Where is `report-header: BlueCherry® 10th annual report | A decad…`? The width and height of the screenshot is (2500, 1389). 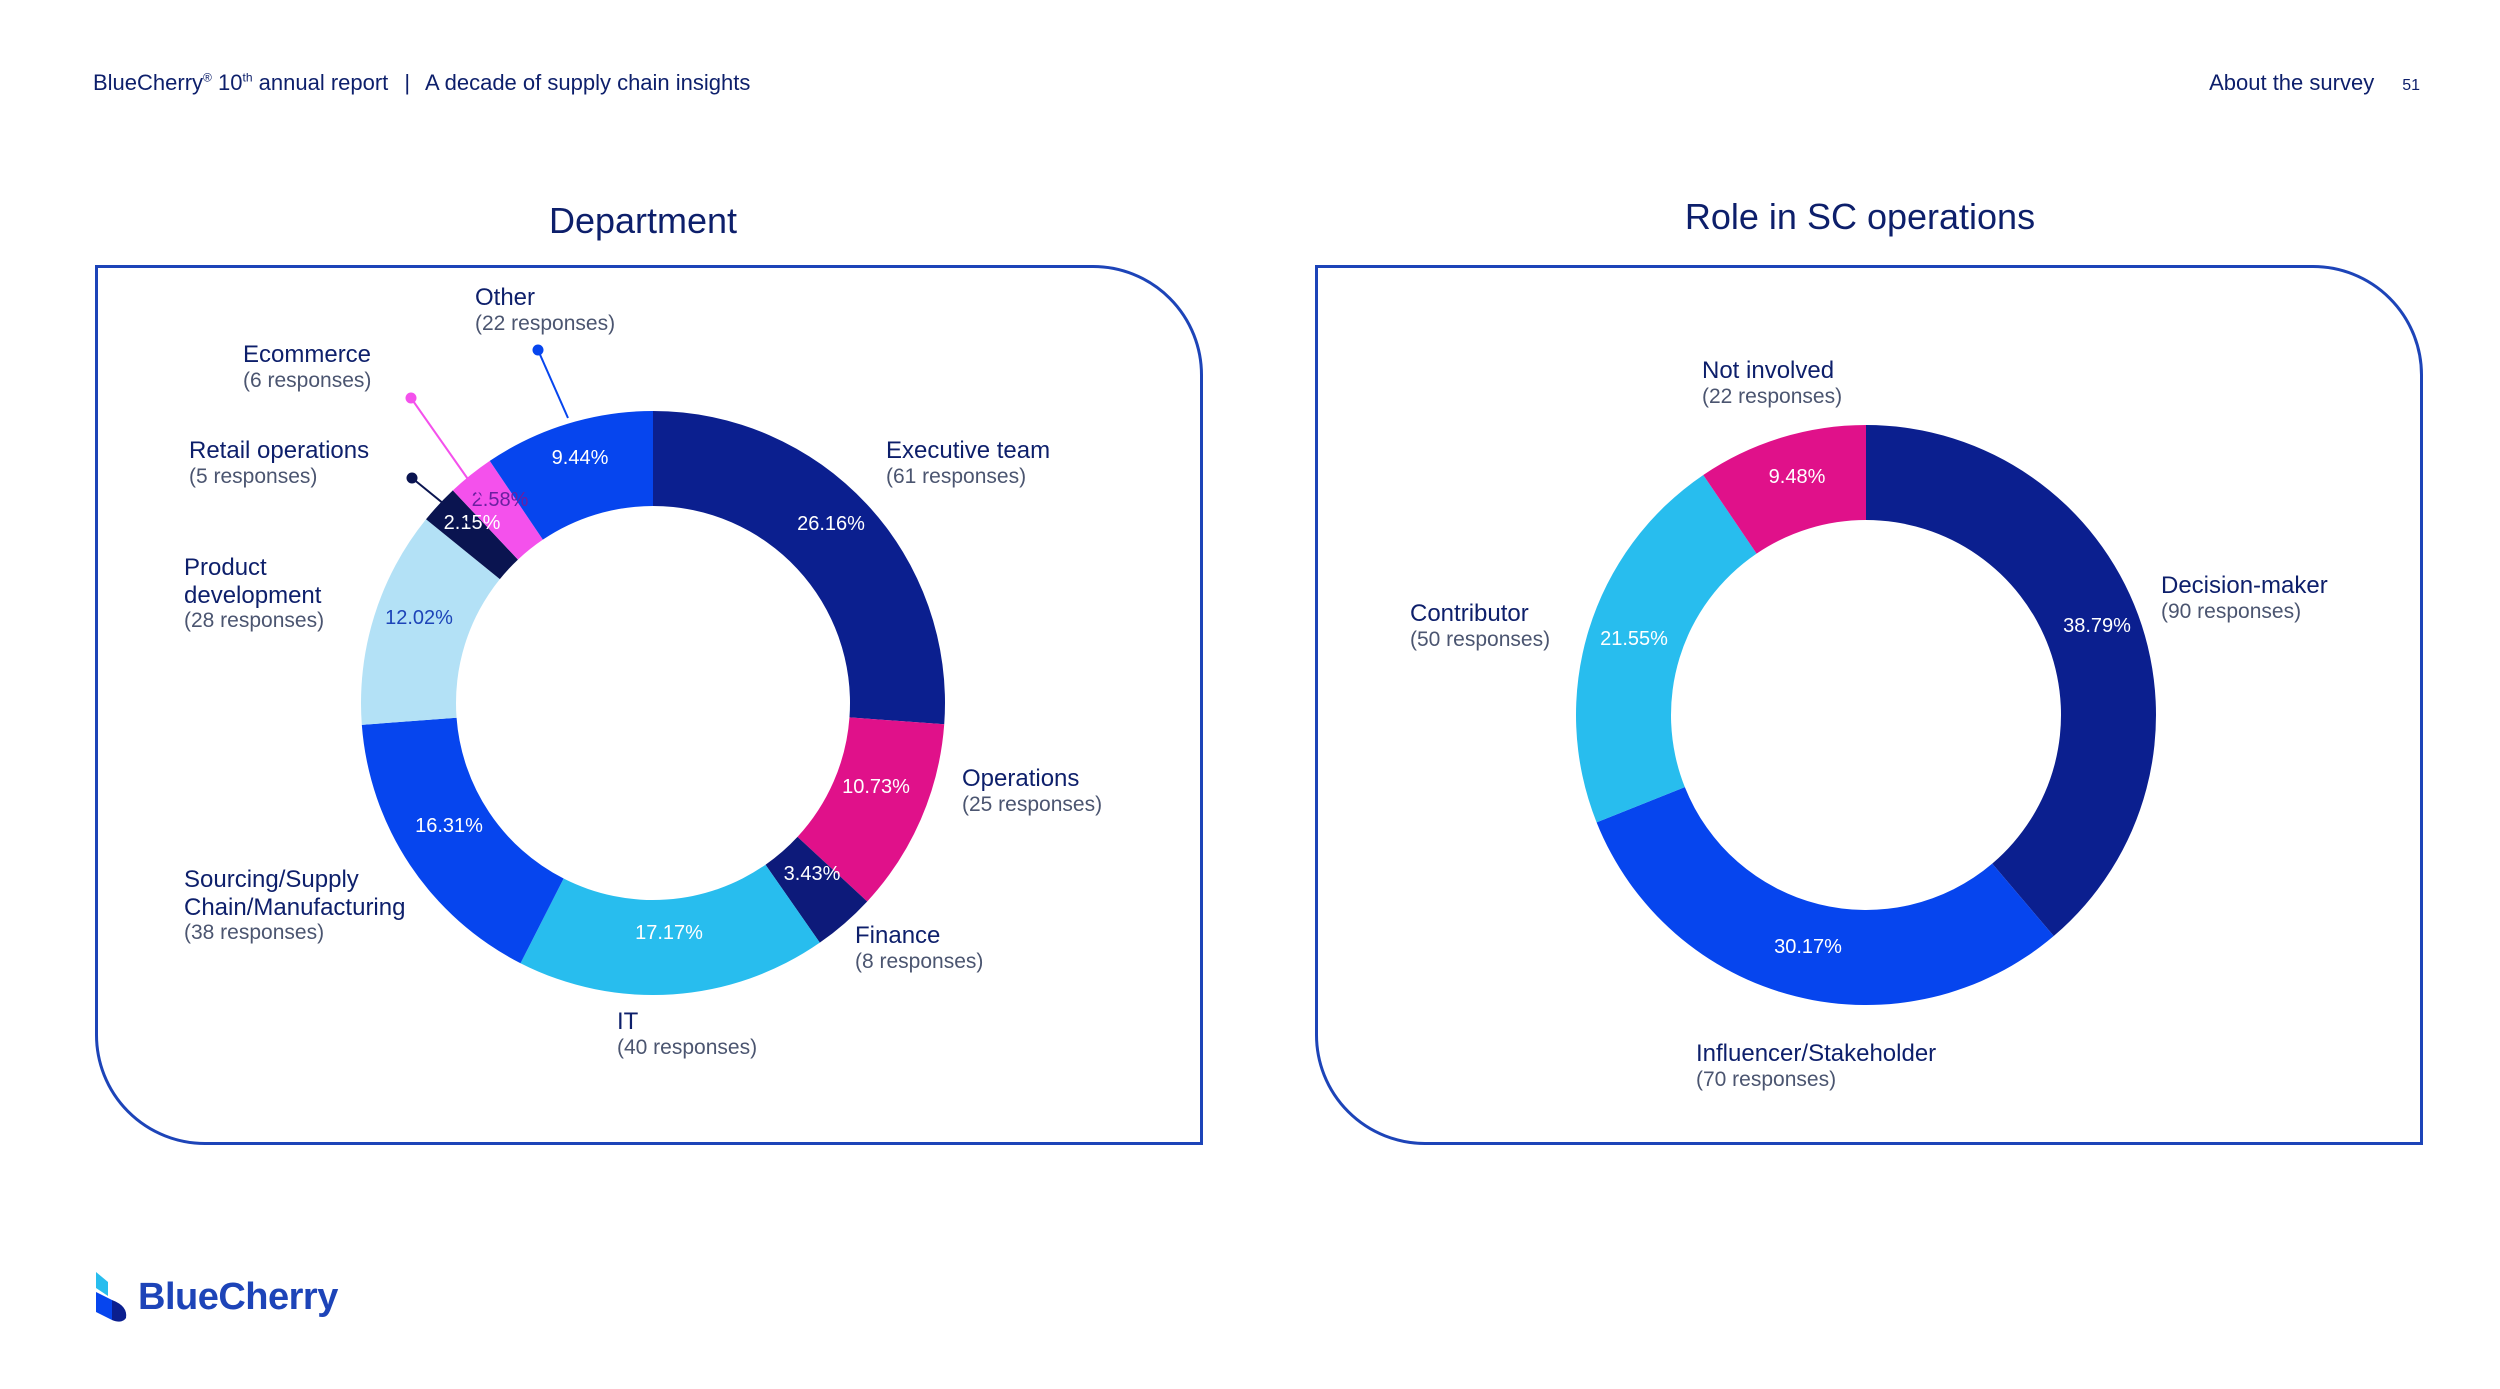 report-header: BlueCherry® 10th annual report | A decad… is located at coordinates (421, 83).